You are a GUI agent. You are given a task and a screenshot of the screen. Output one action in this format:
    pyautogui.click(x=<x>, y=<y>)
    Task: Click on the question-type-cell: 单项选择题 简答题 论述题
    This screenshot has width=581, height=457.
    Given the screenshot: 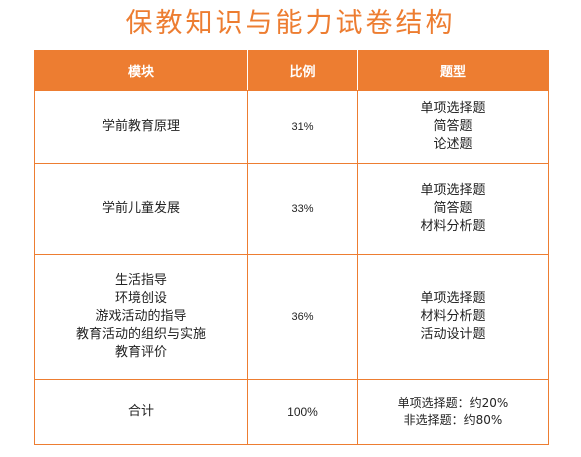 What is the action you would take?
    pyautogui.click(x=453, y=127)
    